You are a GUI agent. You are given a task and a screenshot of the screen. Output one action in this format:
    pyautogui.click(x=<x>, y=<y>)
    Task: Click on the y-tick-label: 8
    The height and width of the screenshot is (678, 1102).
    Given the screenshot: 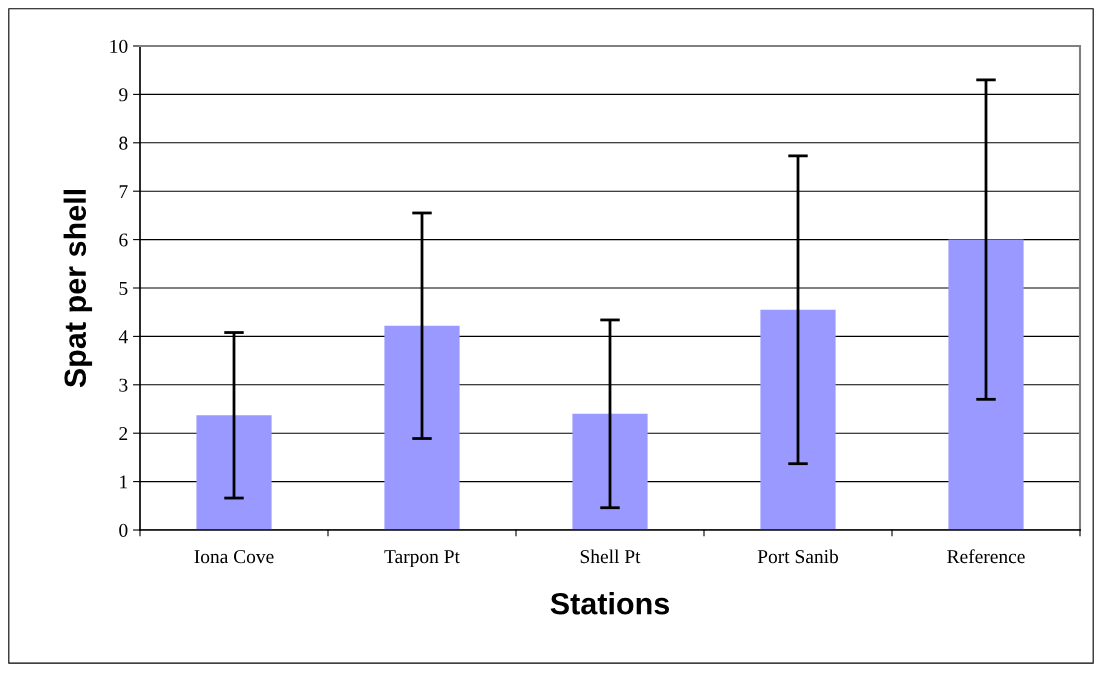 What is the action you would take?
    pyautogui.click(x=123, y=143)
    